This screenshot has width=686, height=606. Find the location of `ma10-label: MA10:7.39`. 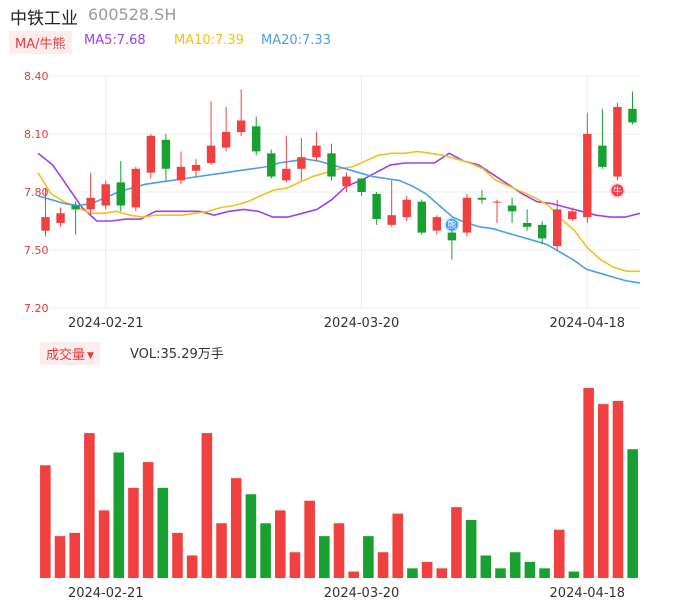

ma10-label: MA10:7.39 is located at coordinates (209, 40).